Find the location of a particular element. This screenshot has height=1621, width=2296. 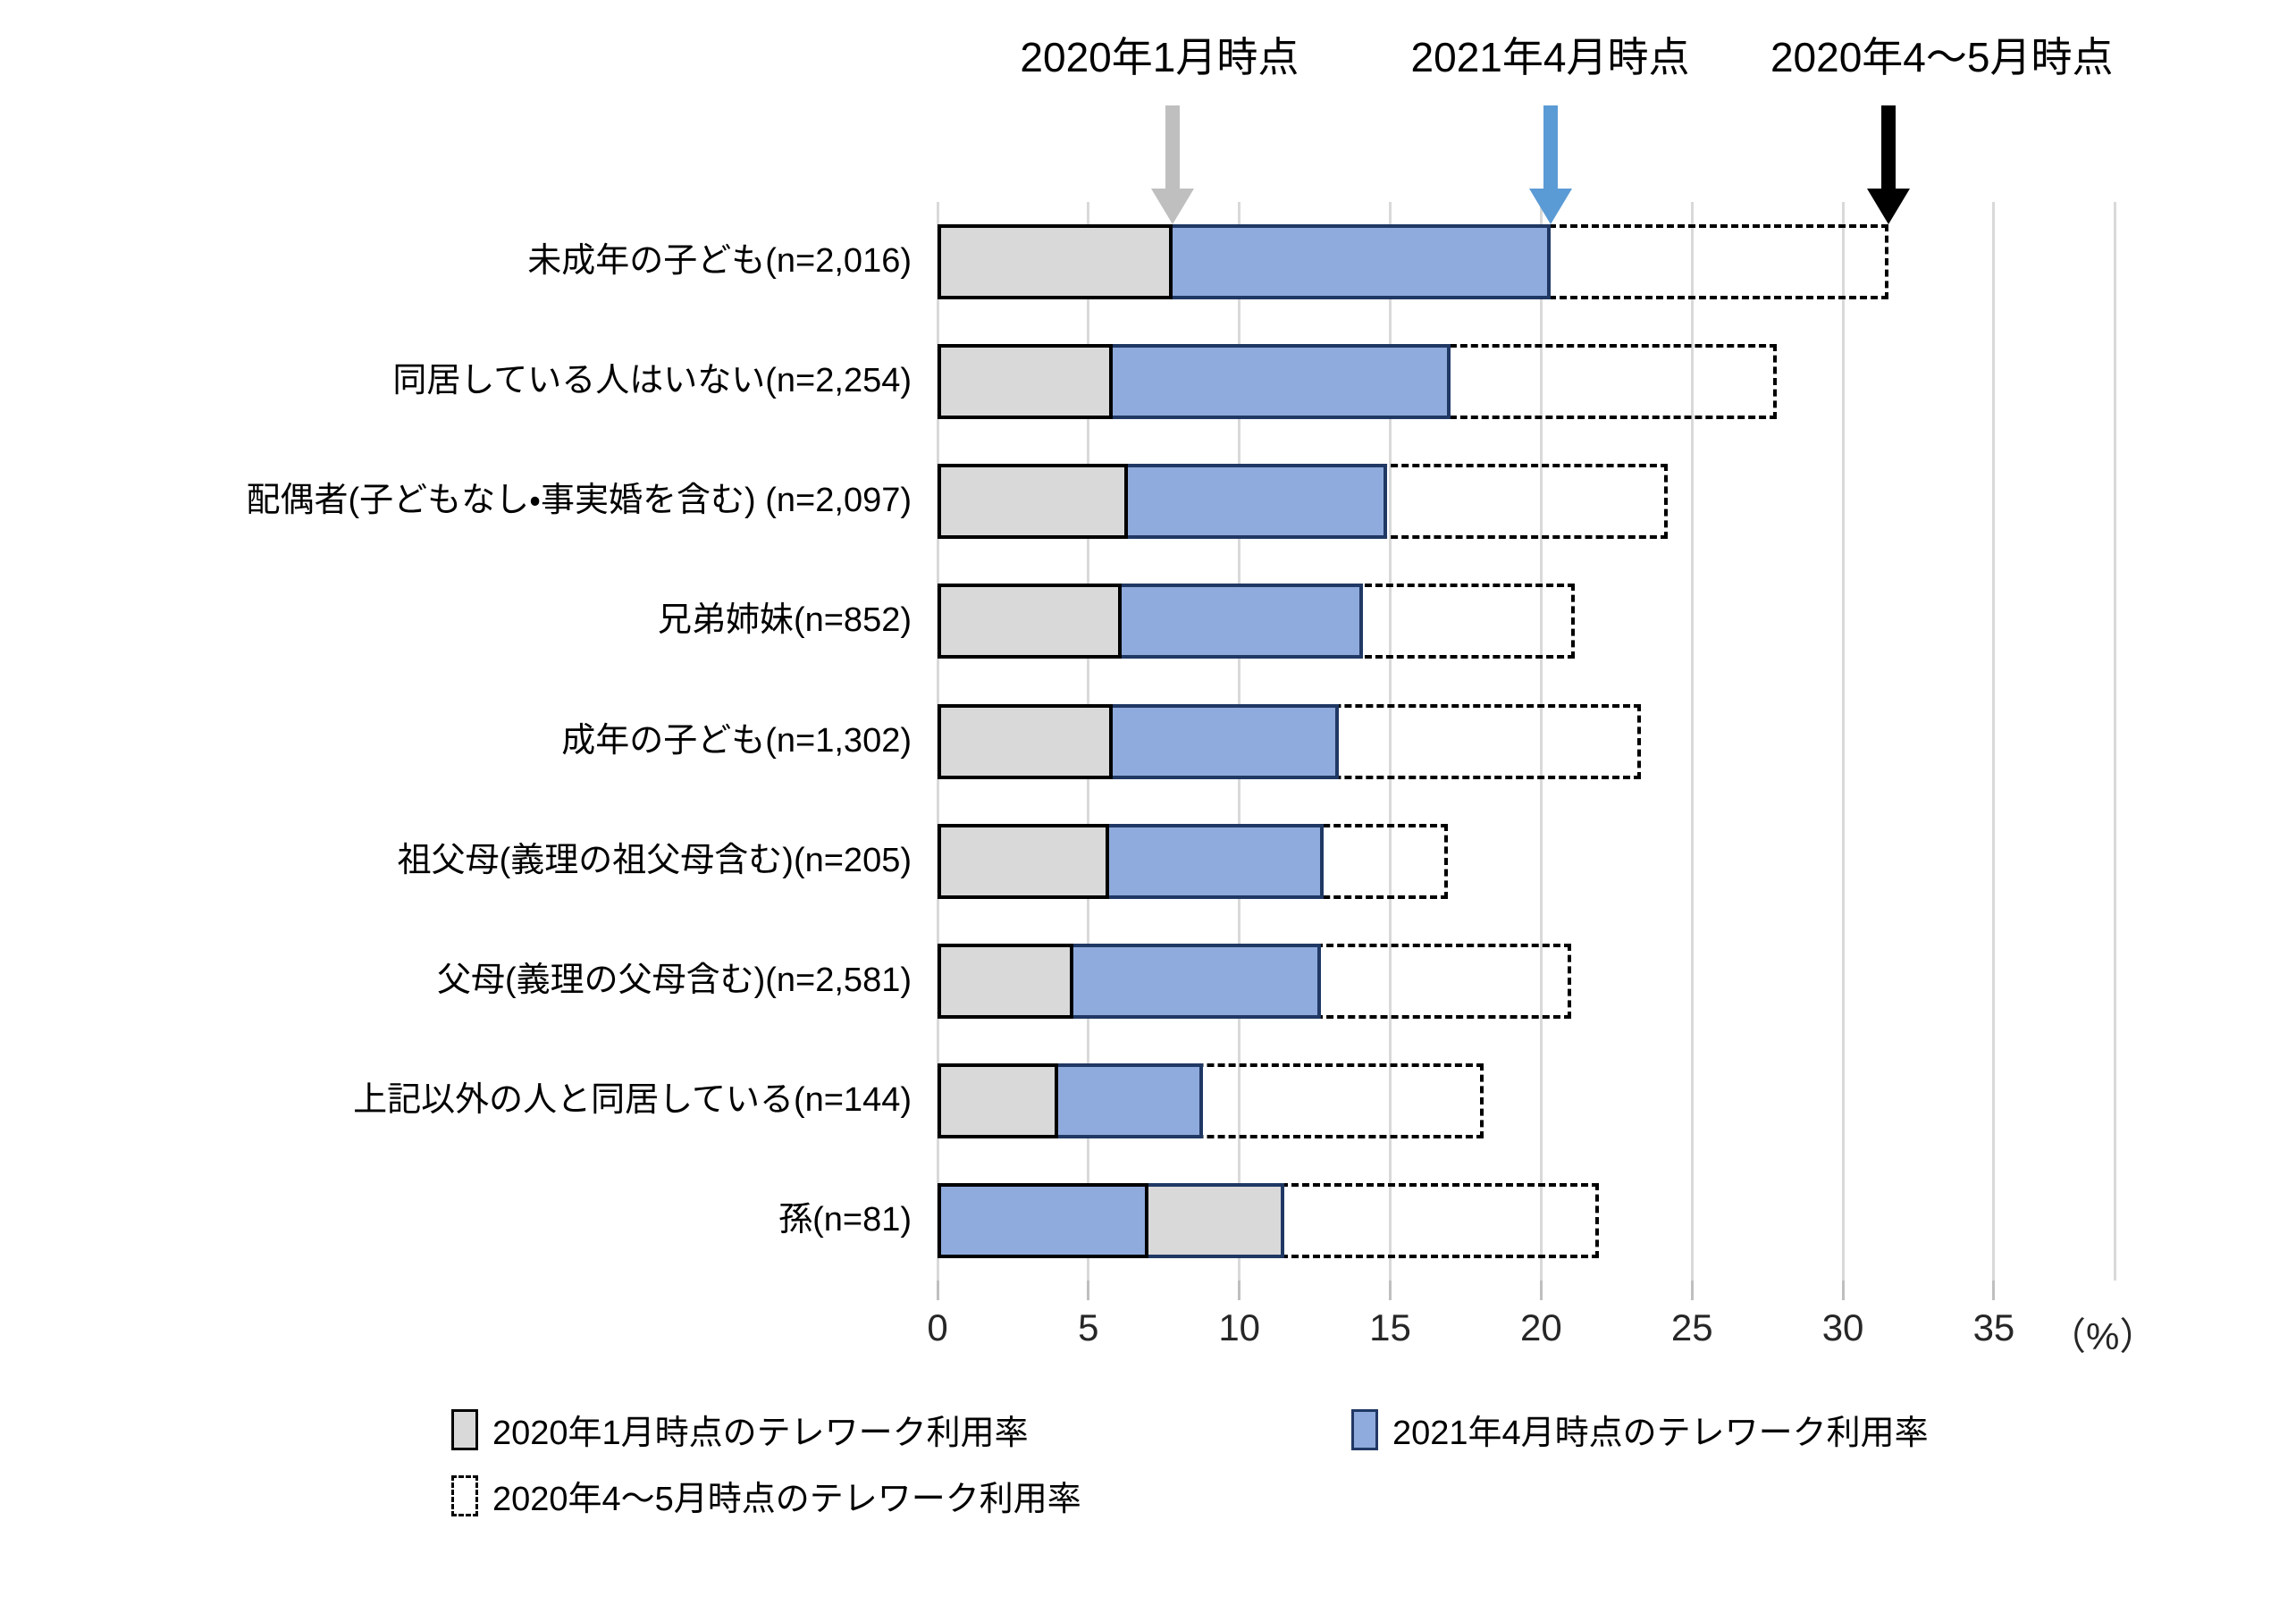

category-label: 配偶者(子どもなし・事実婚を含む) (n=2,097) is located at coordinates (579, 501).